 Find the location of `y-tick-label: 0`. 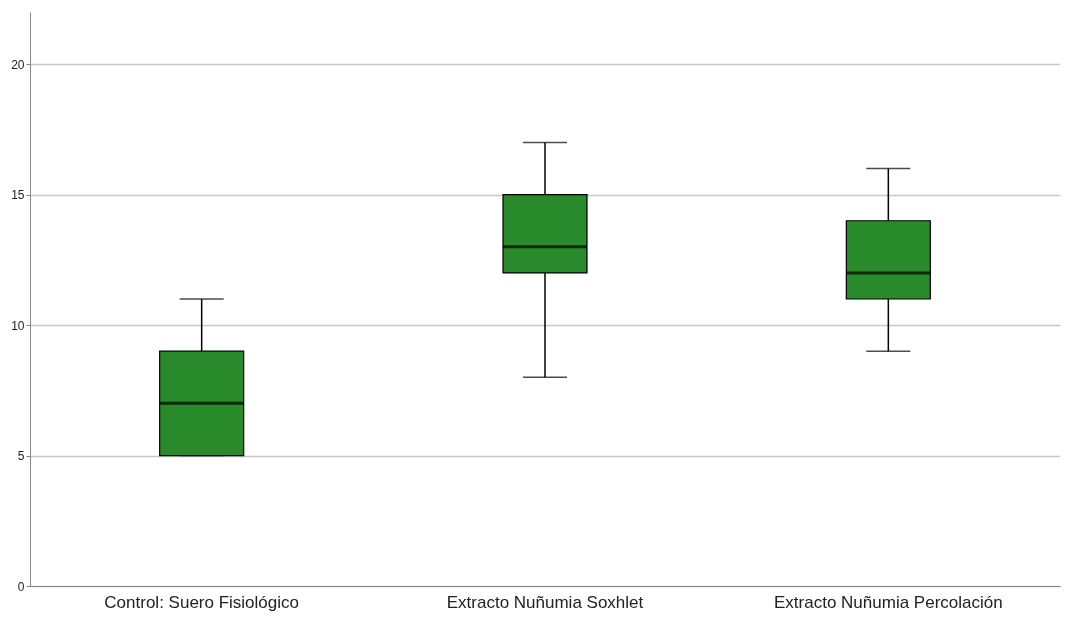

y-tick-label: 0 is located at coordinates (21, 586).